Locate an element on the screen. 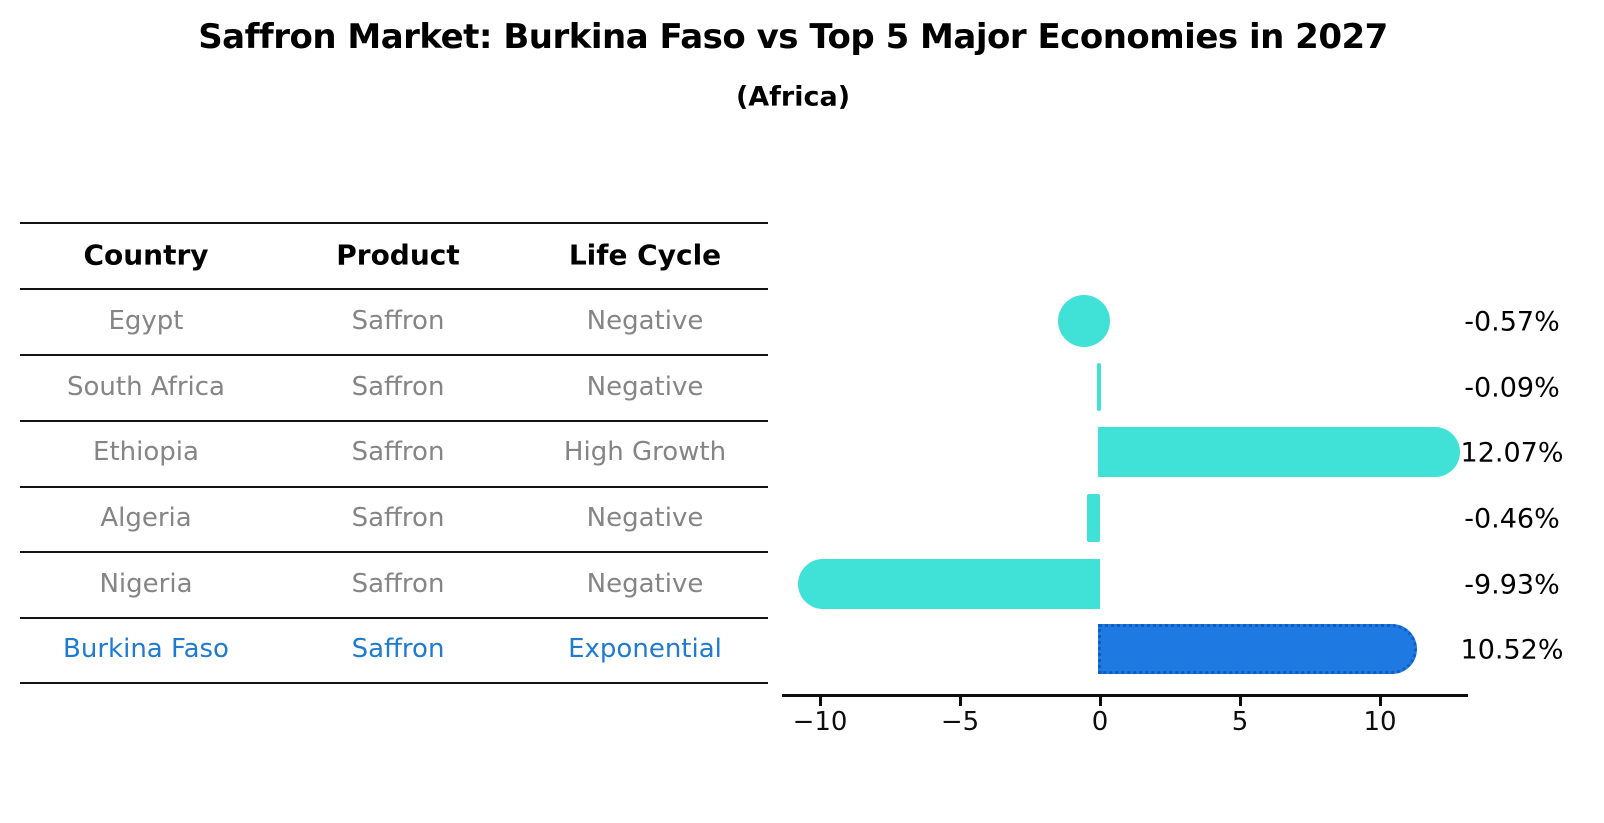 Image resolution: width=1604 pixels, height=823 pixels. value-label-egypt: -0.57% is located at coordinates (1512, 322).